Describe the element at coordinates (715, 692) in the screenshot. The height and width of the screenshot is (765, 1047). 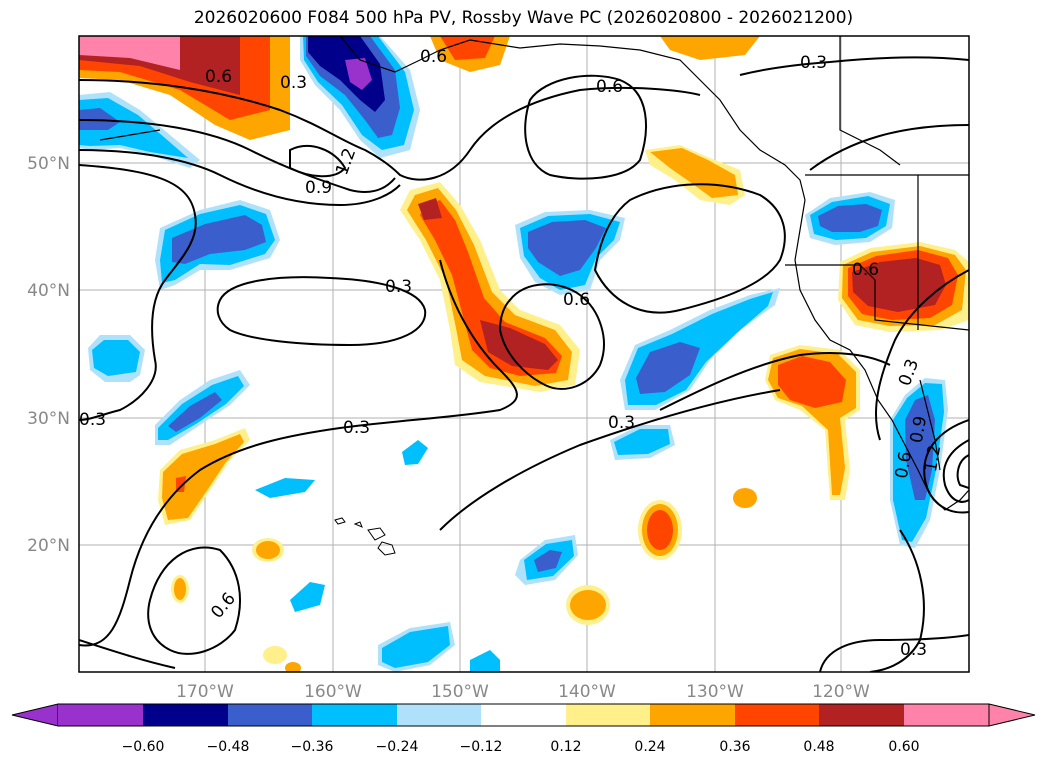
I see `lon-label: 130°W` at that location.